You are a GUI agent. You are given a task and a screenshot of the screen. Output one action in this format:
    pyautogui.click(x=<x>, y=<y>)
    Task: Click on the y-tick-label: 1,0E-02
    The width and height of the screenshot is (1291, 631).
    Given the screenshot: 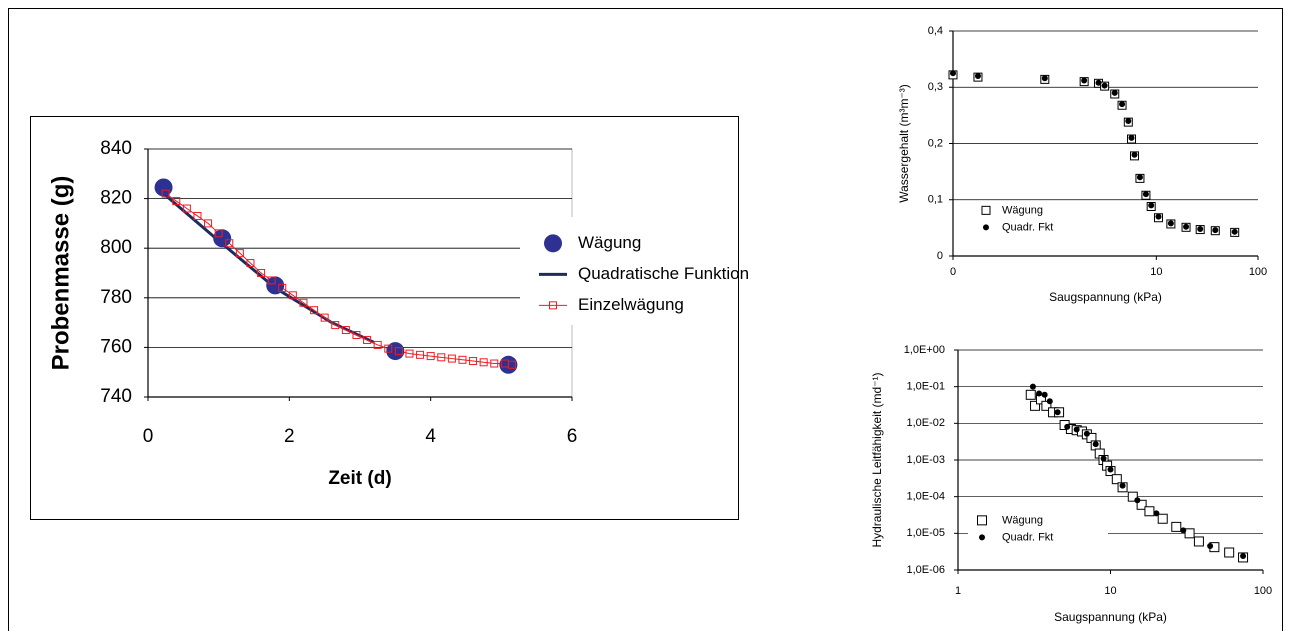 What is the action you would take?
    pyautogui.click(x=925, y=423)
    